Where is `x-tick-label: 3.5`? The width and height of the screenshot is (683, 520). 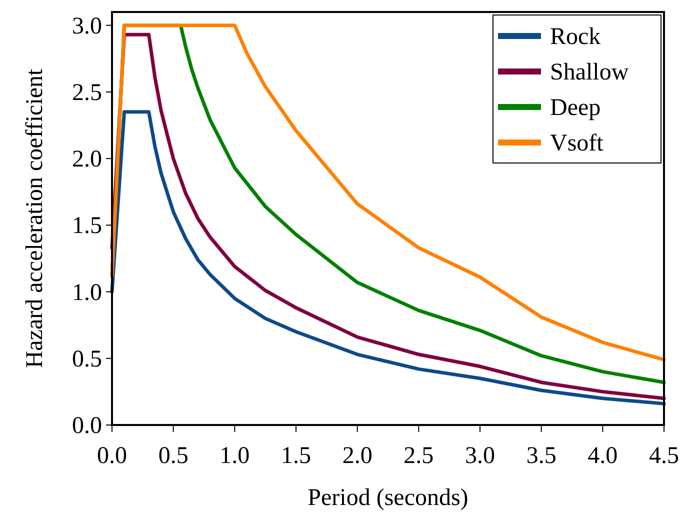
x-tick-label: 3.5 is located at coordinates (541, 456).